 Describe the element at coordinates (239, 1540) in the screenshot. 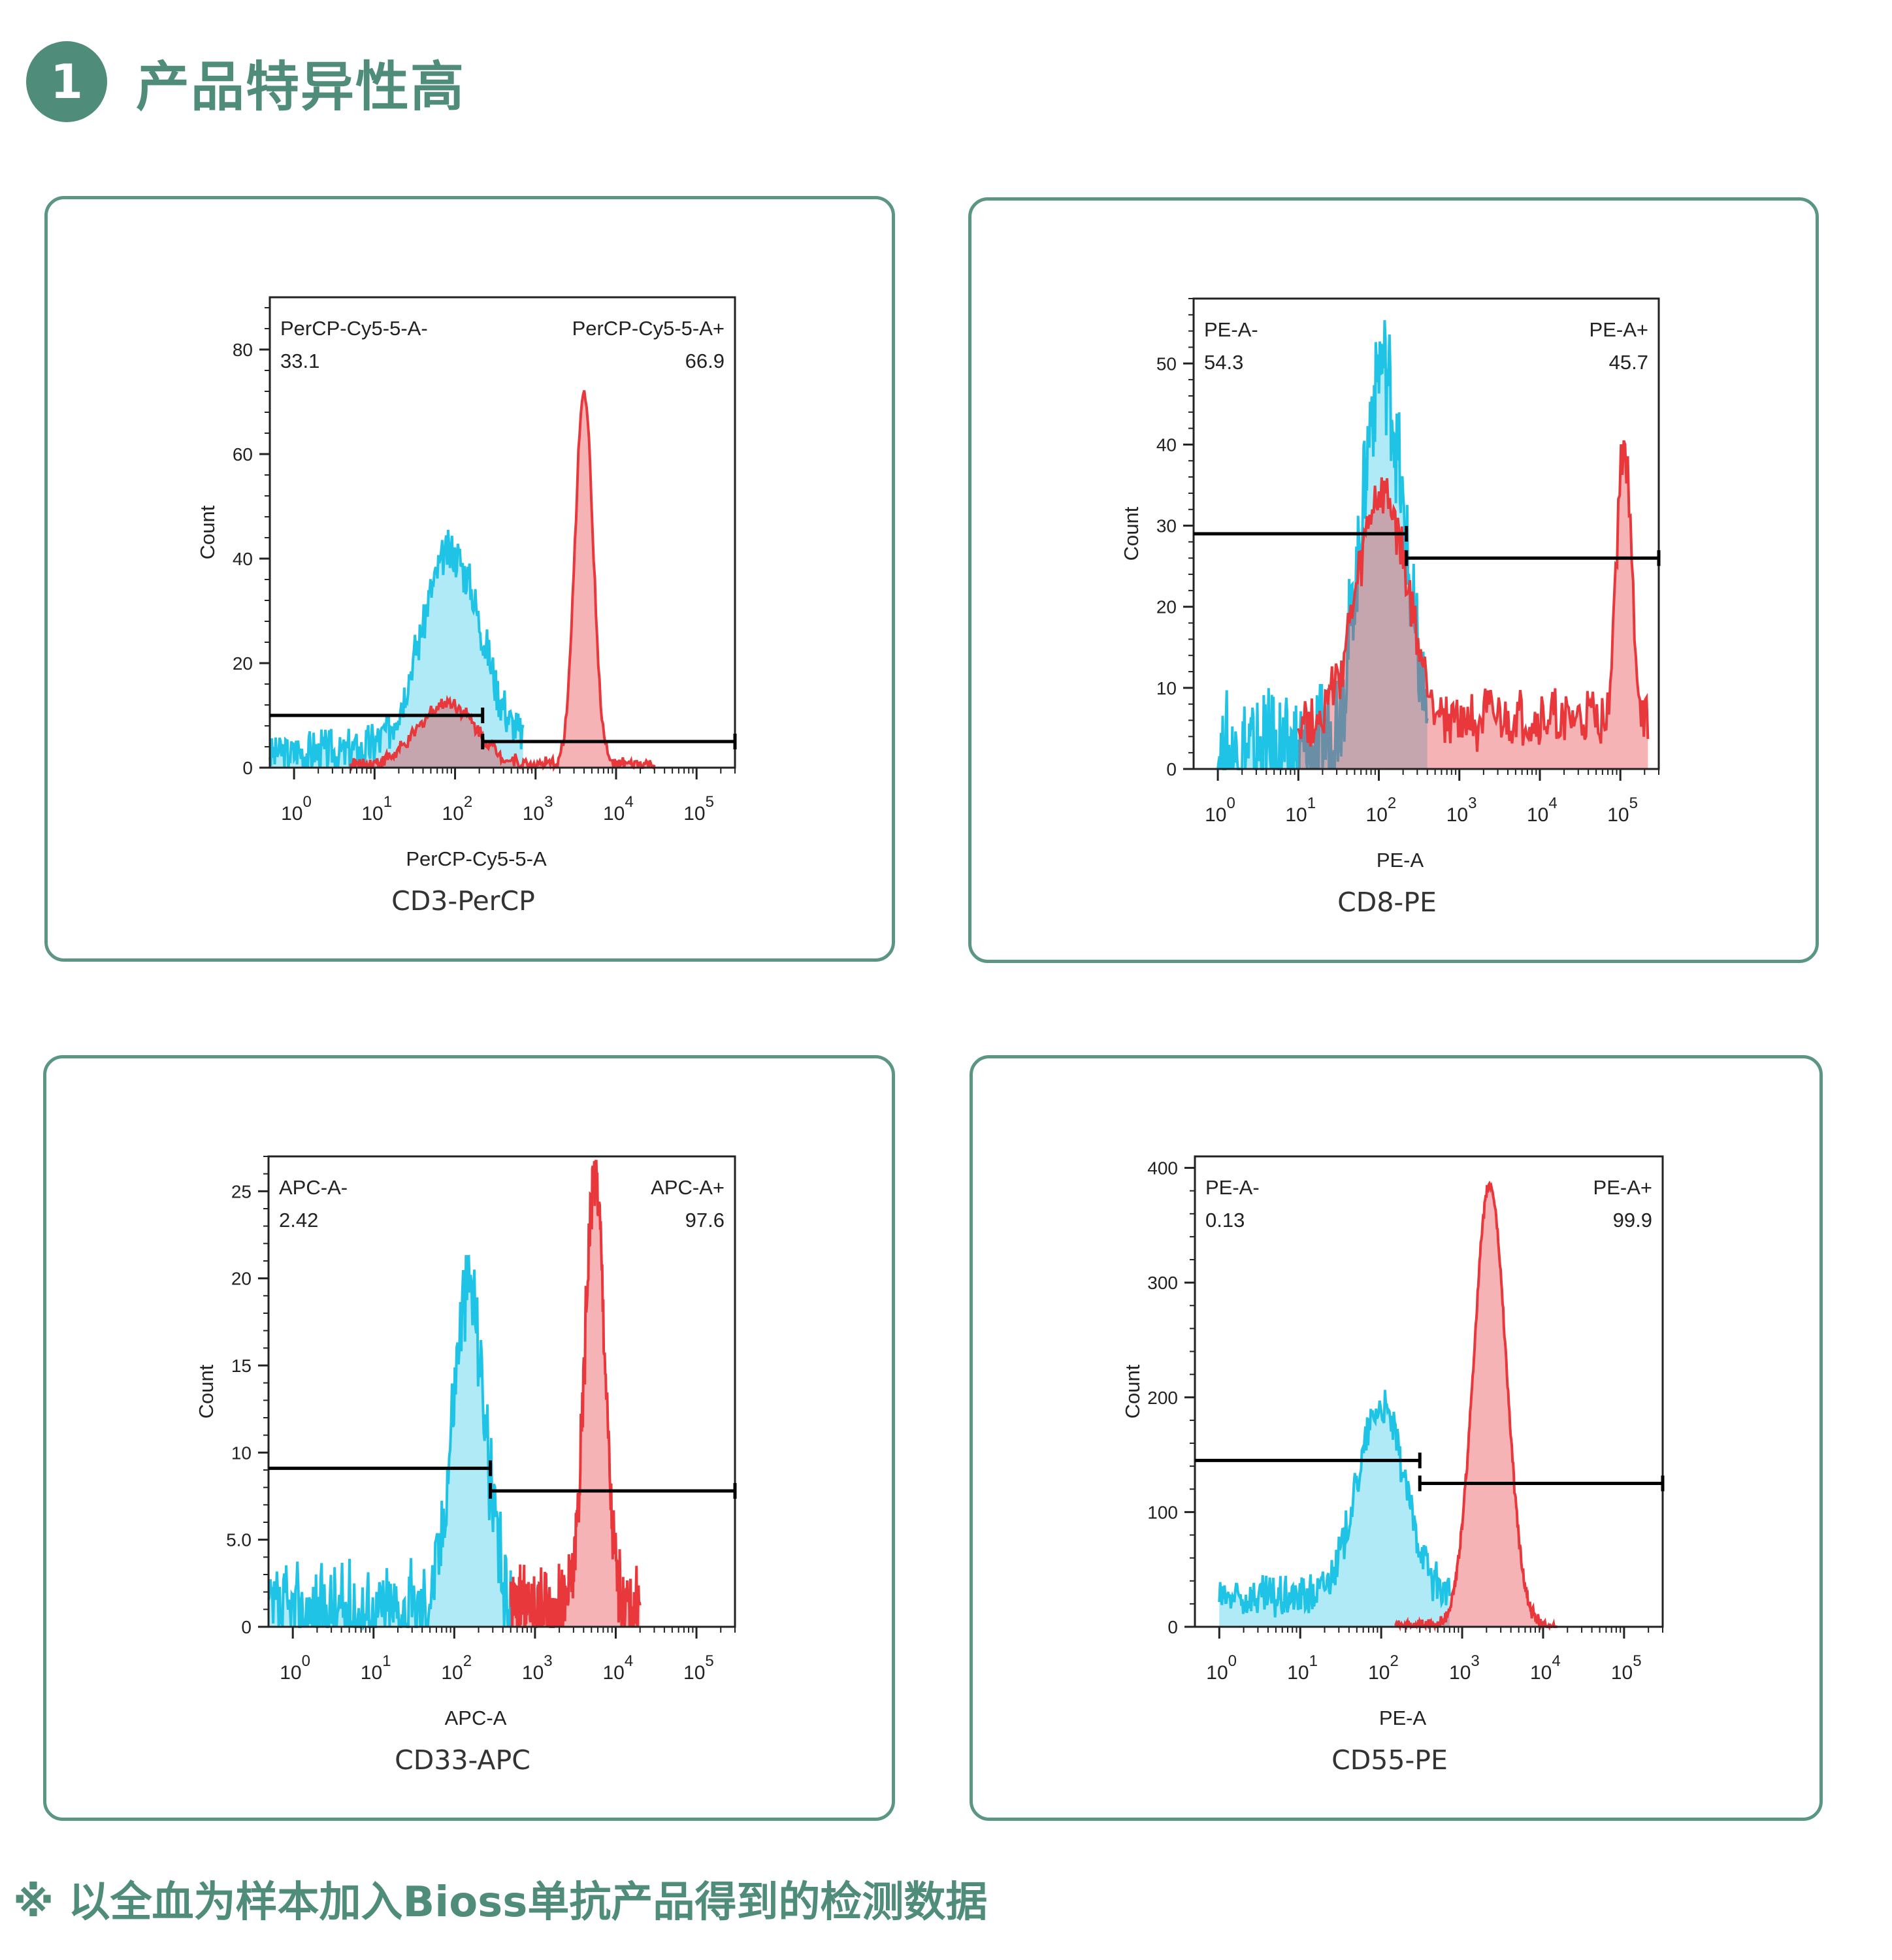

I see `y-tick-label: 5.0` at that location.